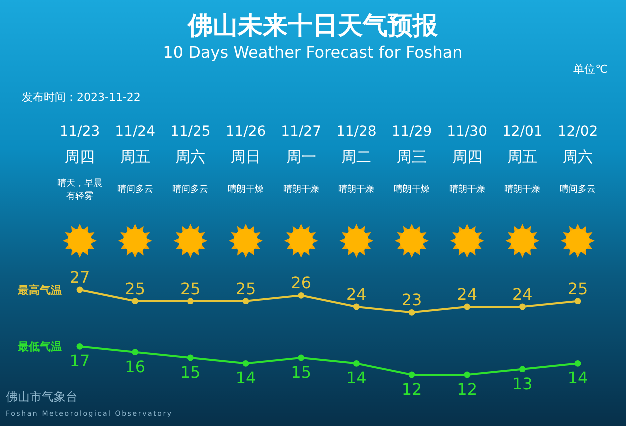 This screenshot has height=426, width=626. Describe the element at coordinates (412, 157) in the screenshot. I see `text: 周三` at that location.